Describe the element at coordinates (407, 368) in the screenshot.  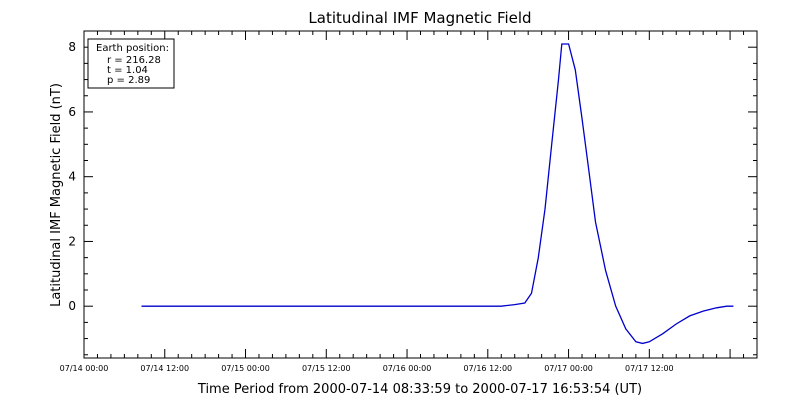
I see `x-tick-label: 07/16 00:00` at that location.